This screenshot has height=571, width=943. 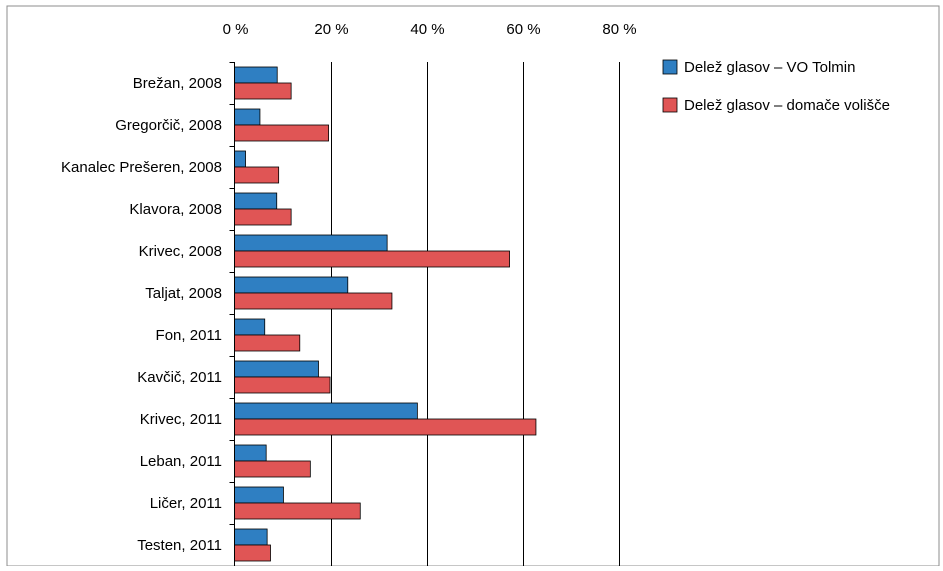 What do you see at coordinates (523, 29) in the screenshot?
I see `x-tick-label: 60 %` at bounding box center [523, 29].